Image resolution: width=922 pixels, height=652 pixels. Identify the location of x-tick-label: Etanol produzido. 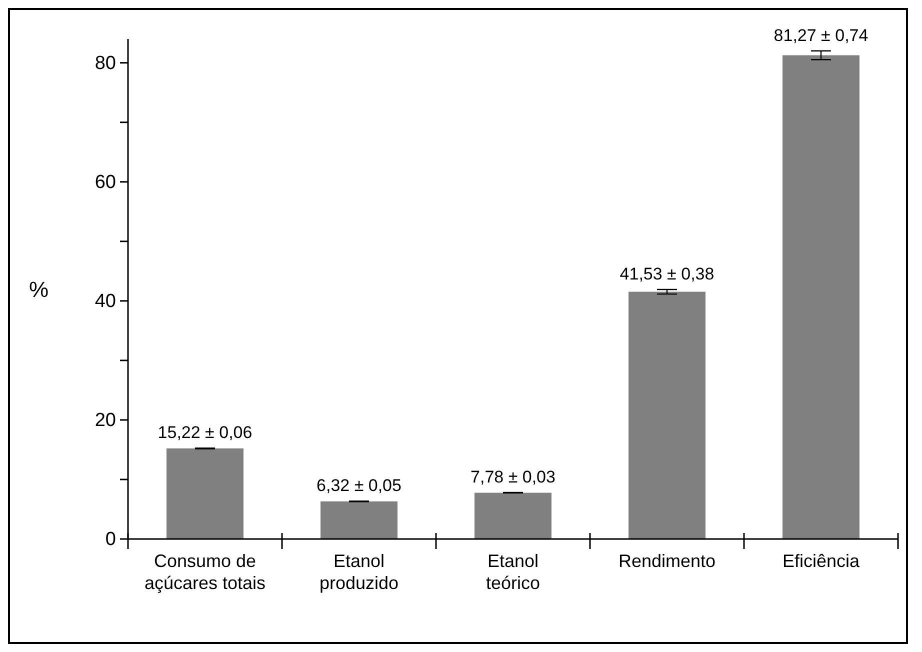
(359, 572).